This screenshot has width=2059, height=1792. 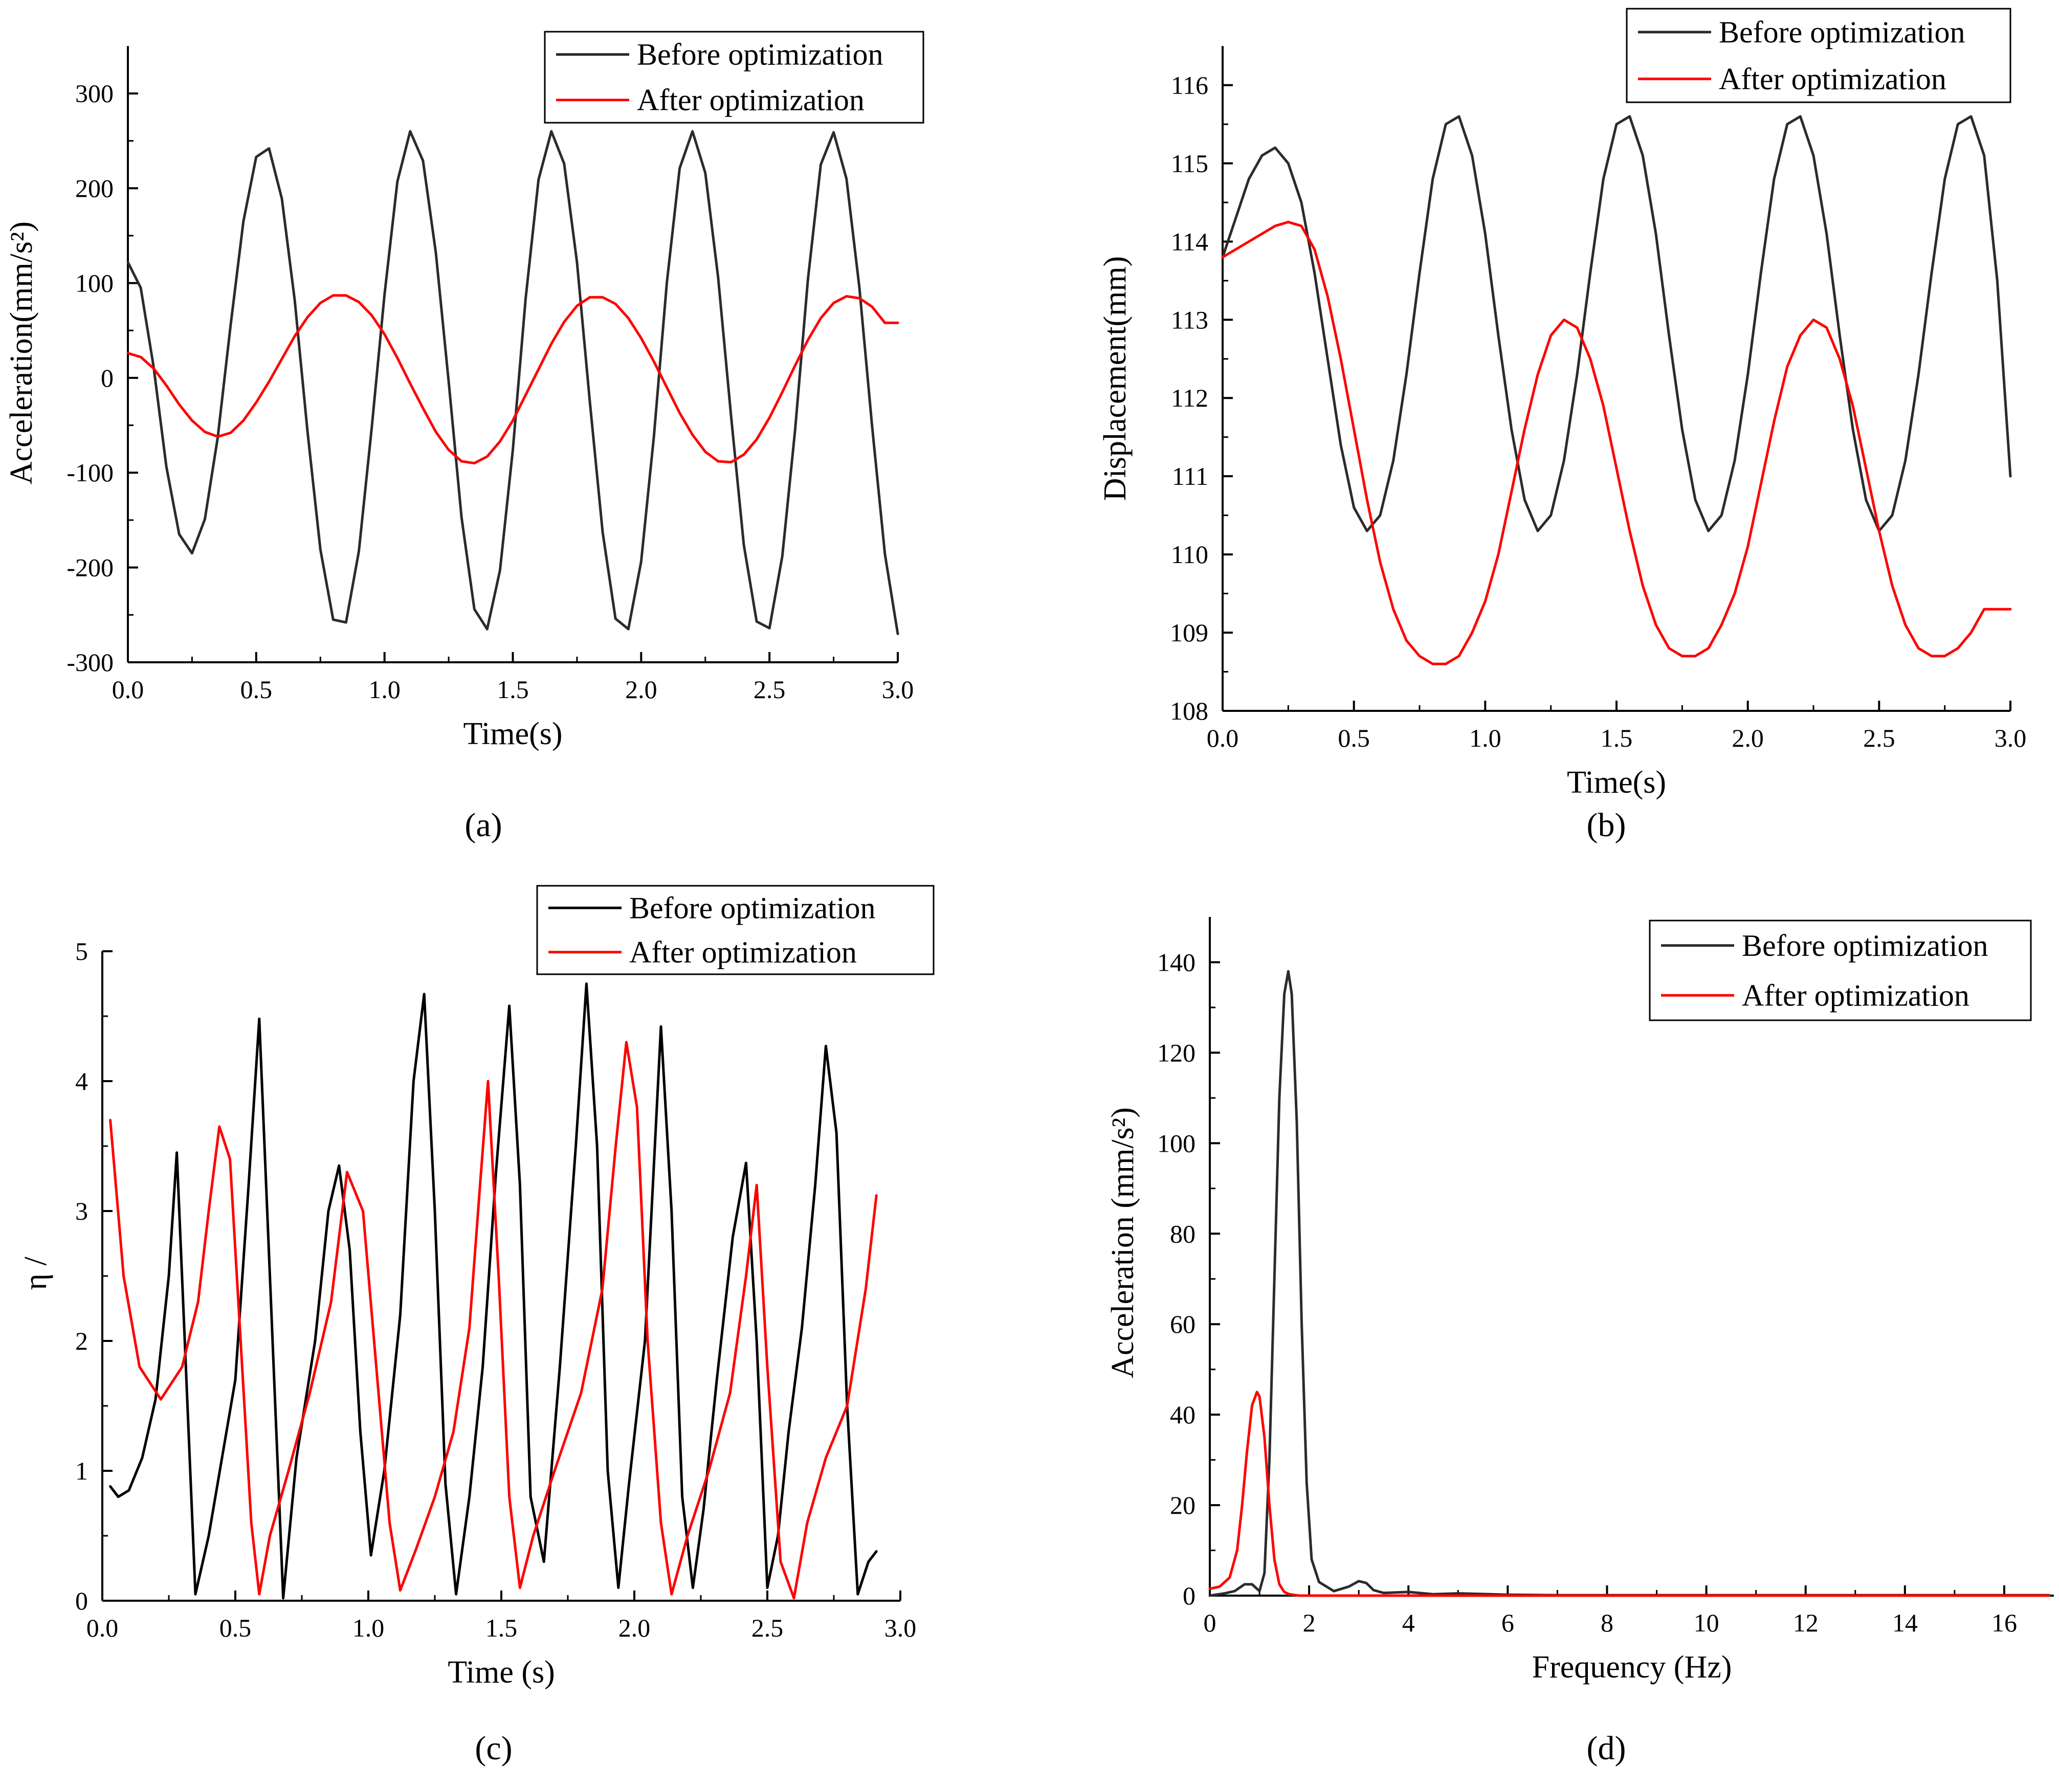 I want to click on y-axis-title: Acceleration(mm/s²), so click(x=21, y=352).